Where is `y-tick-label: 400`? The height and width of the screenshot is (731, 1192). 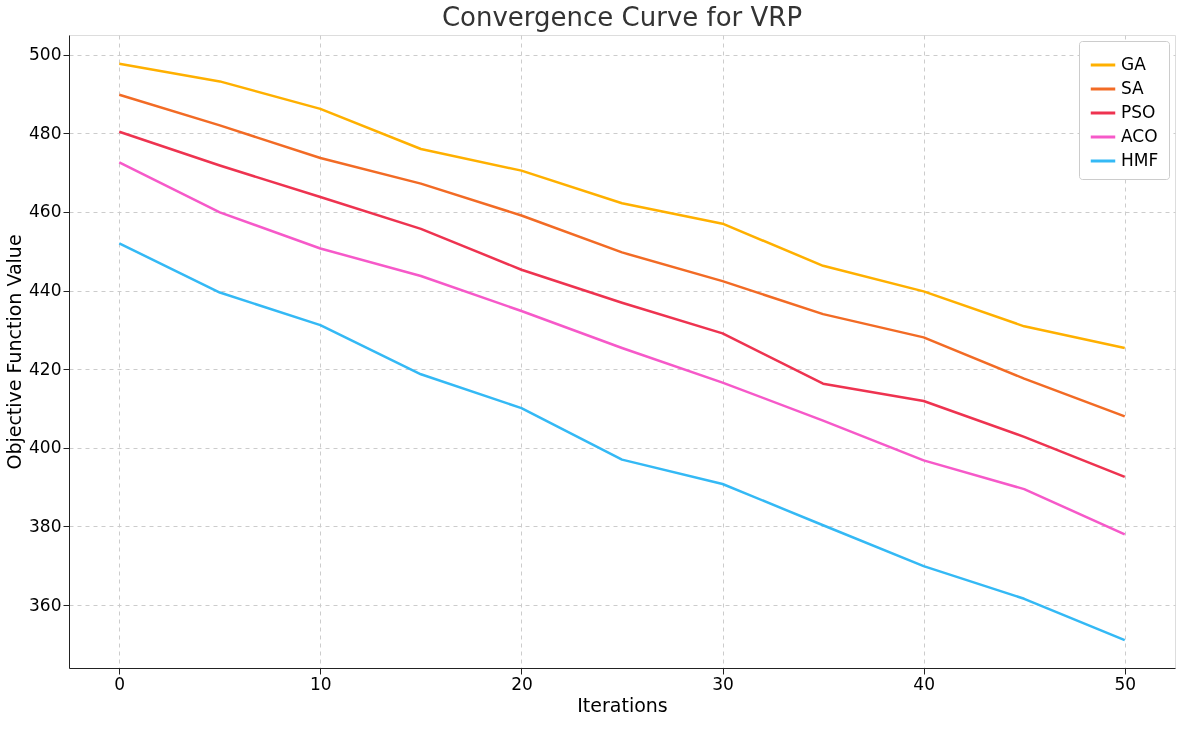
y-tick-label: 400 is located at coordinates (45, 447).